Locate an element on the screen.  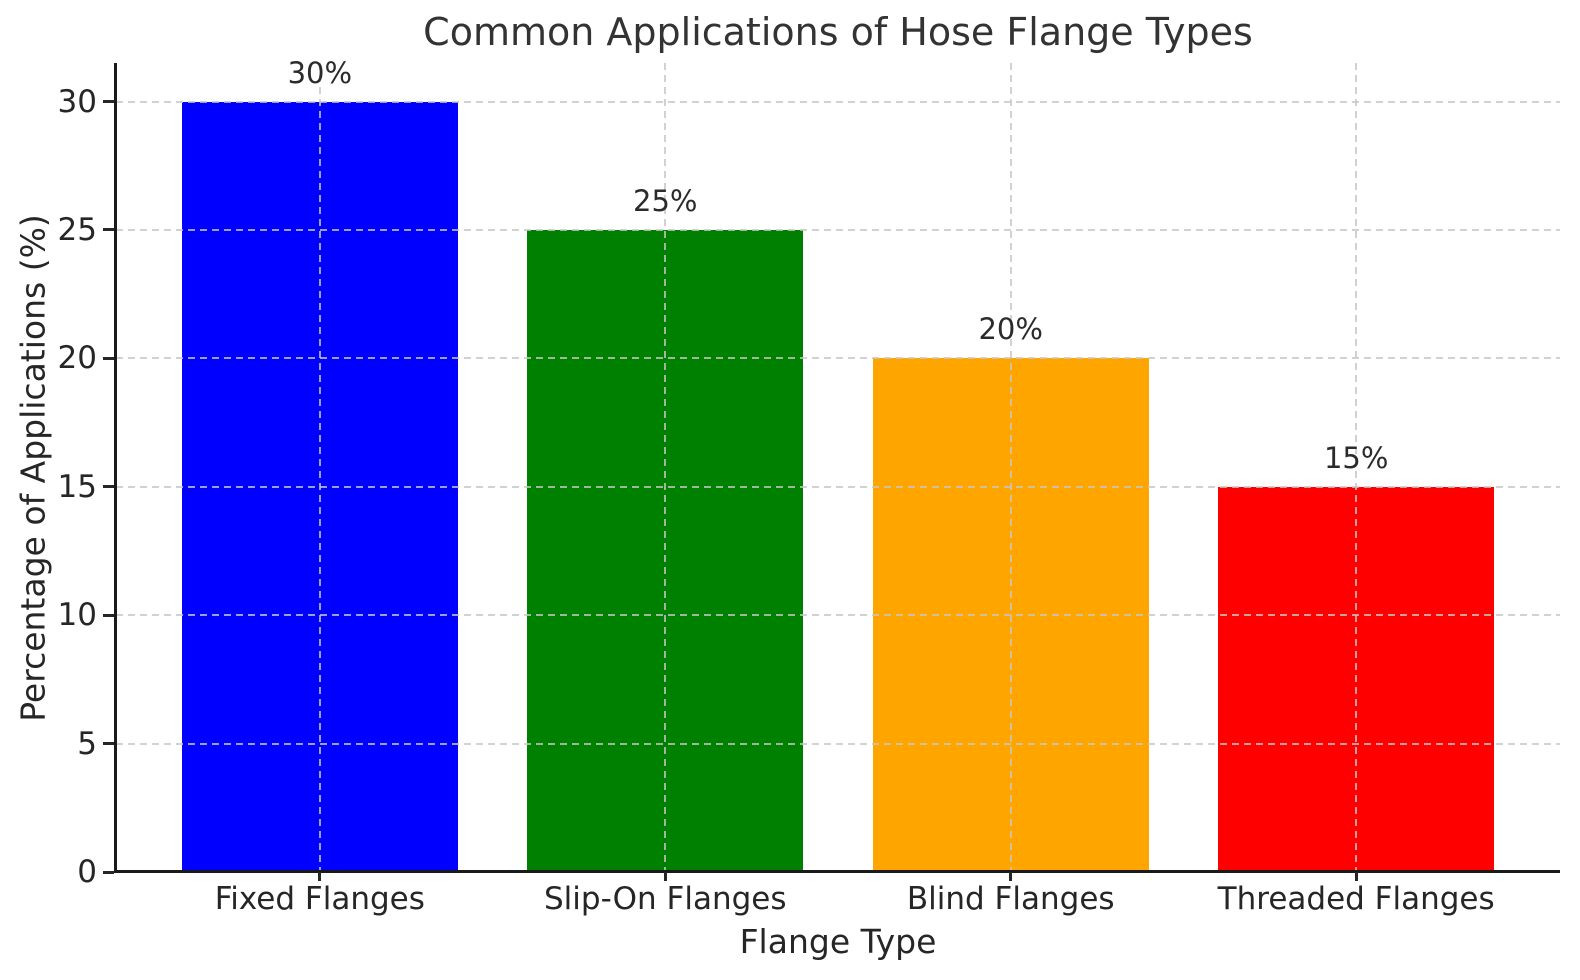
gridline-v-slip-on-flanges is located at coordinates (665, 466).